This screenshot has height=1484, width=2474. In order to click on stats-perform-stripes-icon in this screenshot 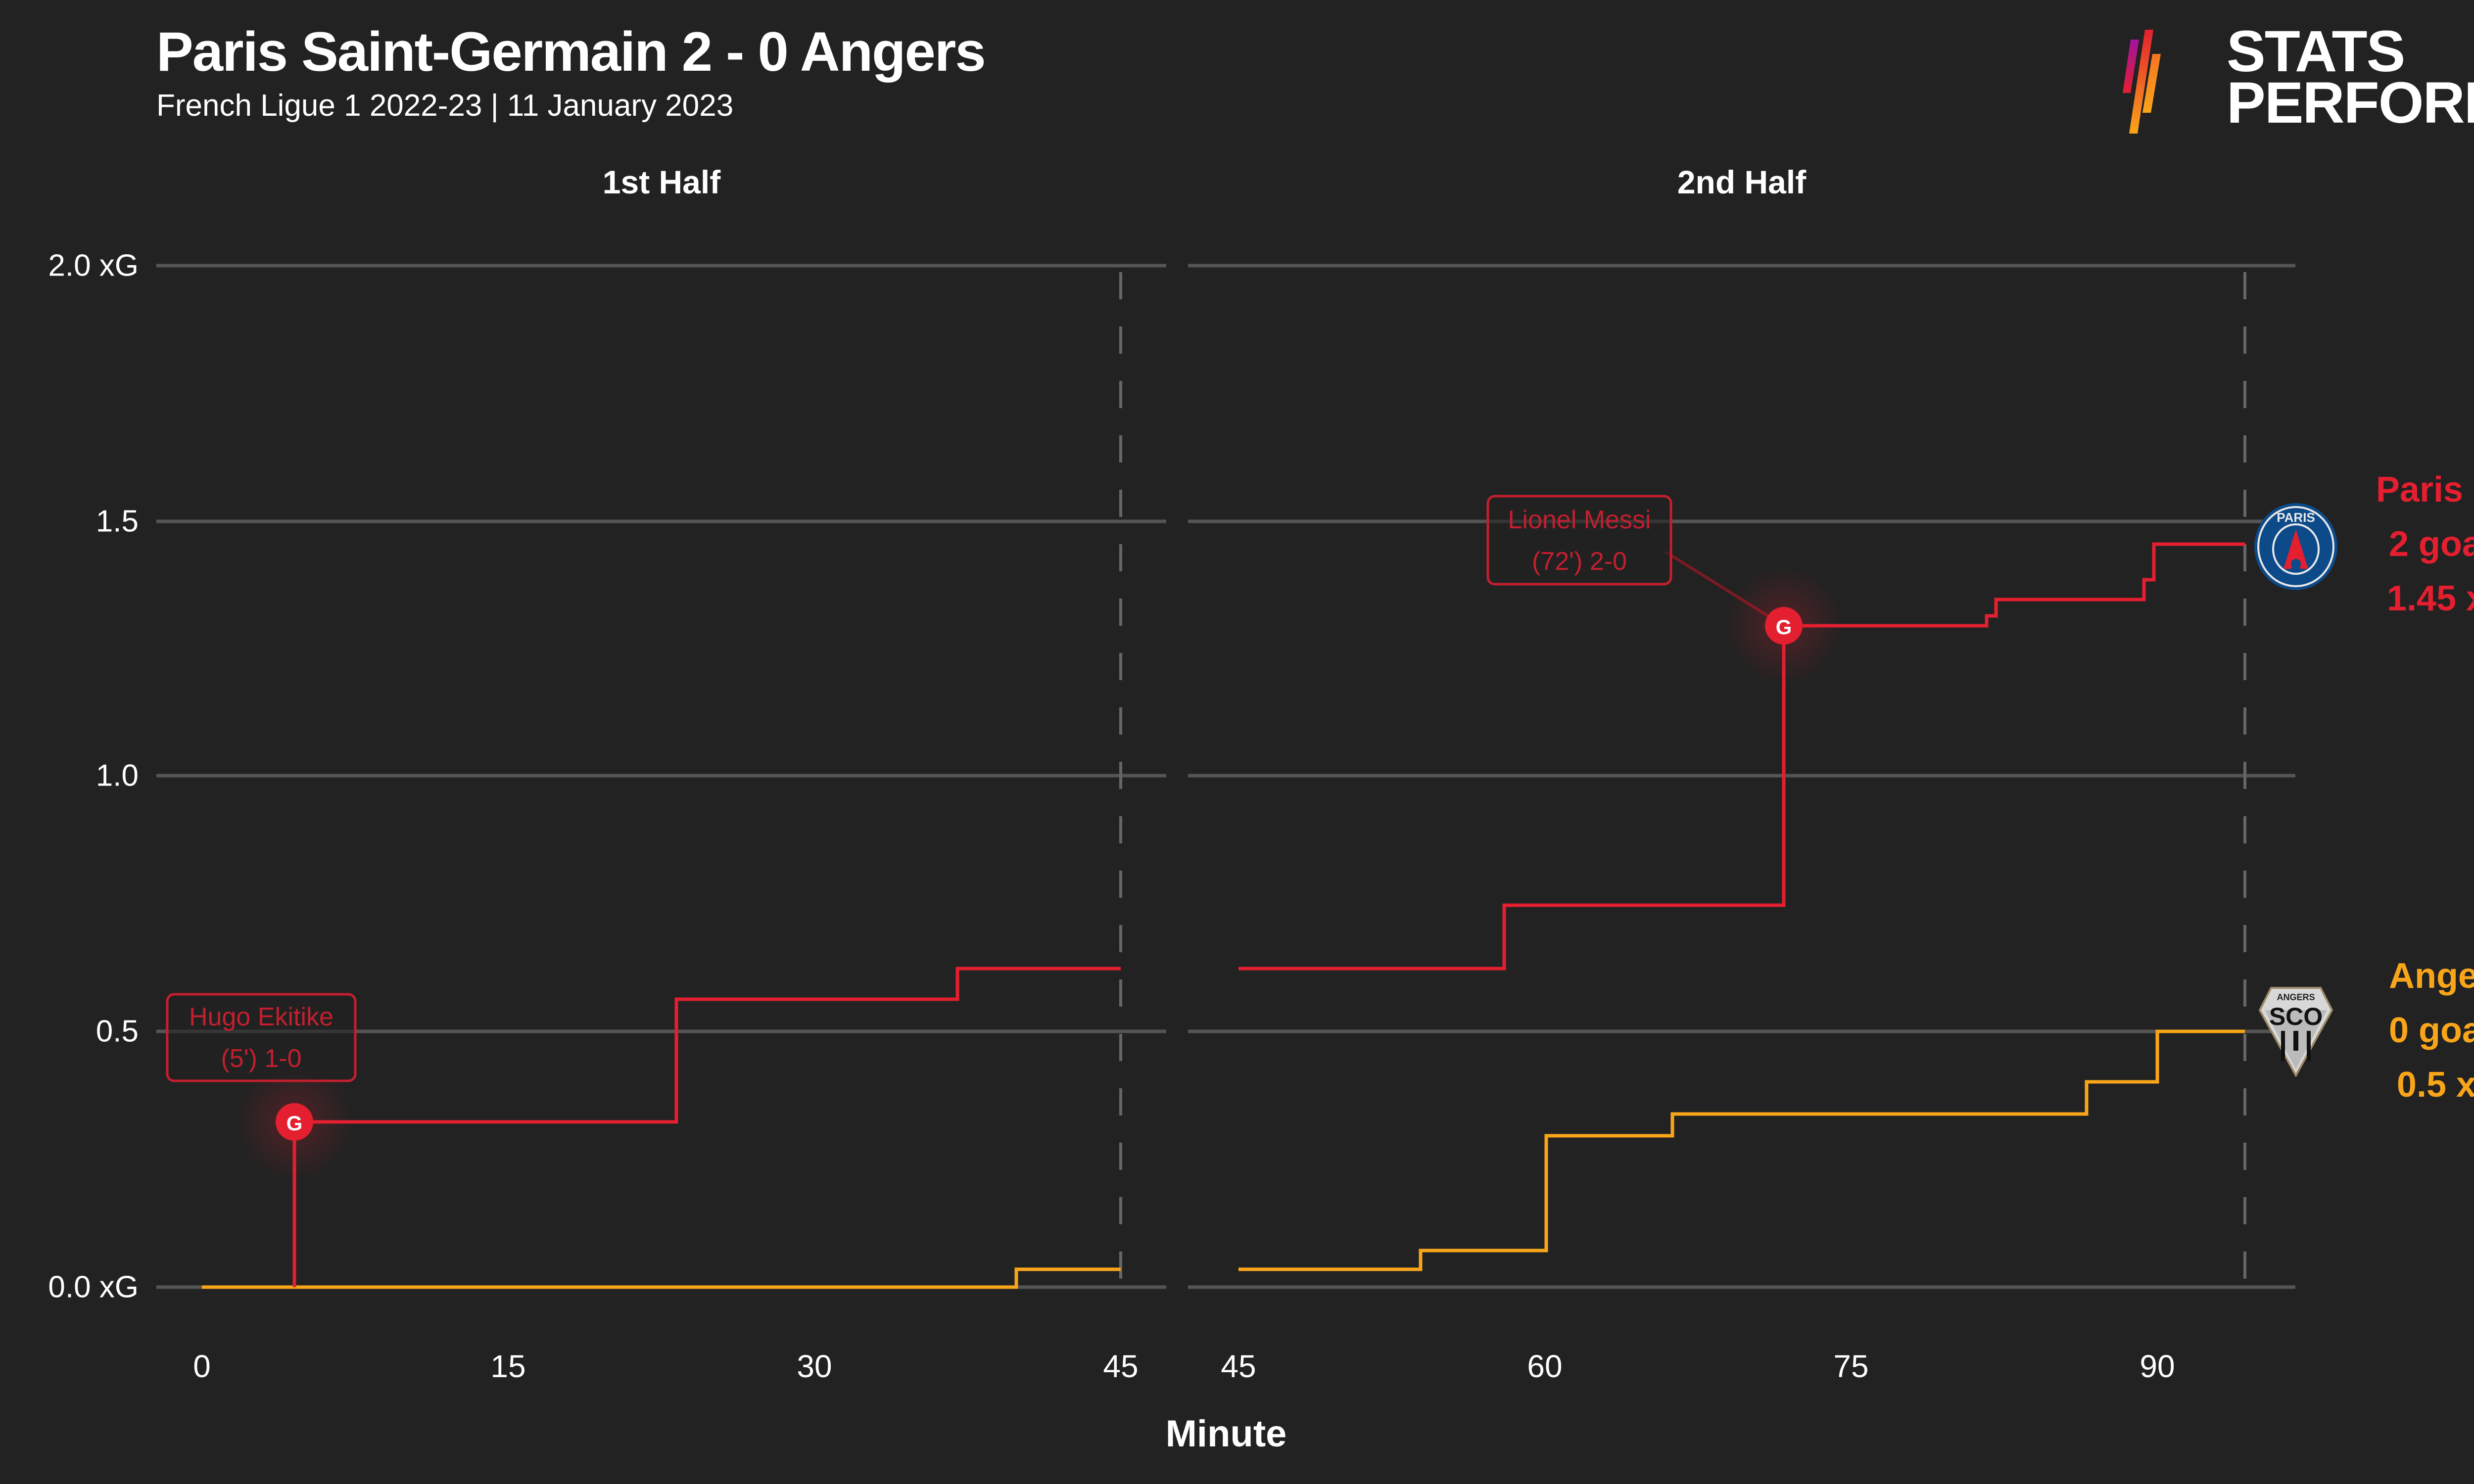, I will do `click(2142, 82)`.